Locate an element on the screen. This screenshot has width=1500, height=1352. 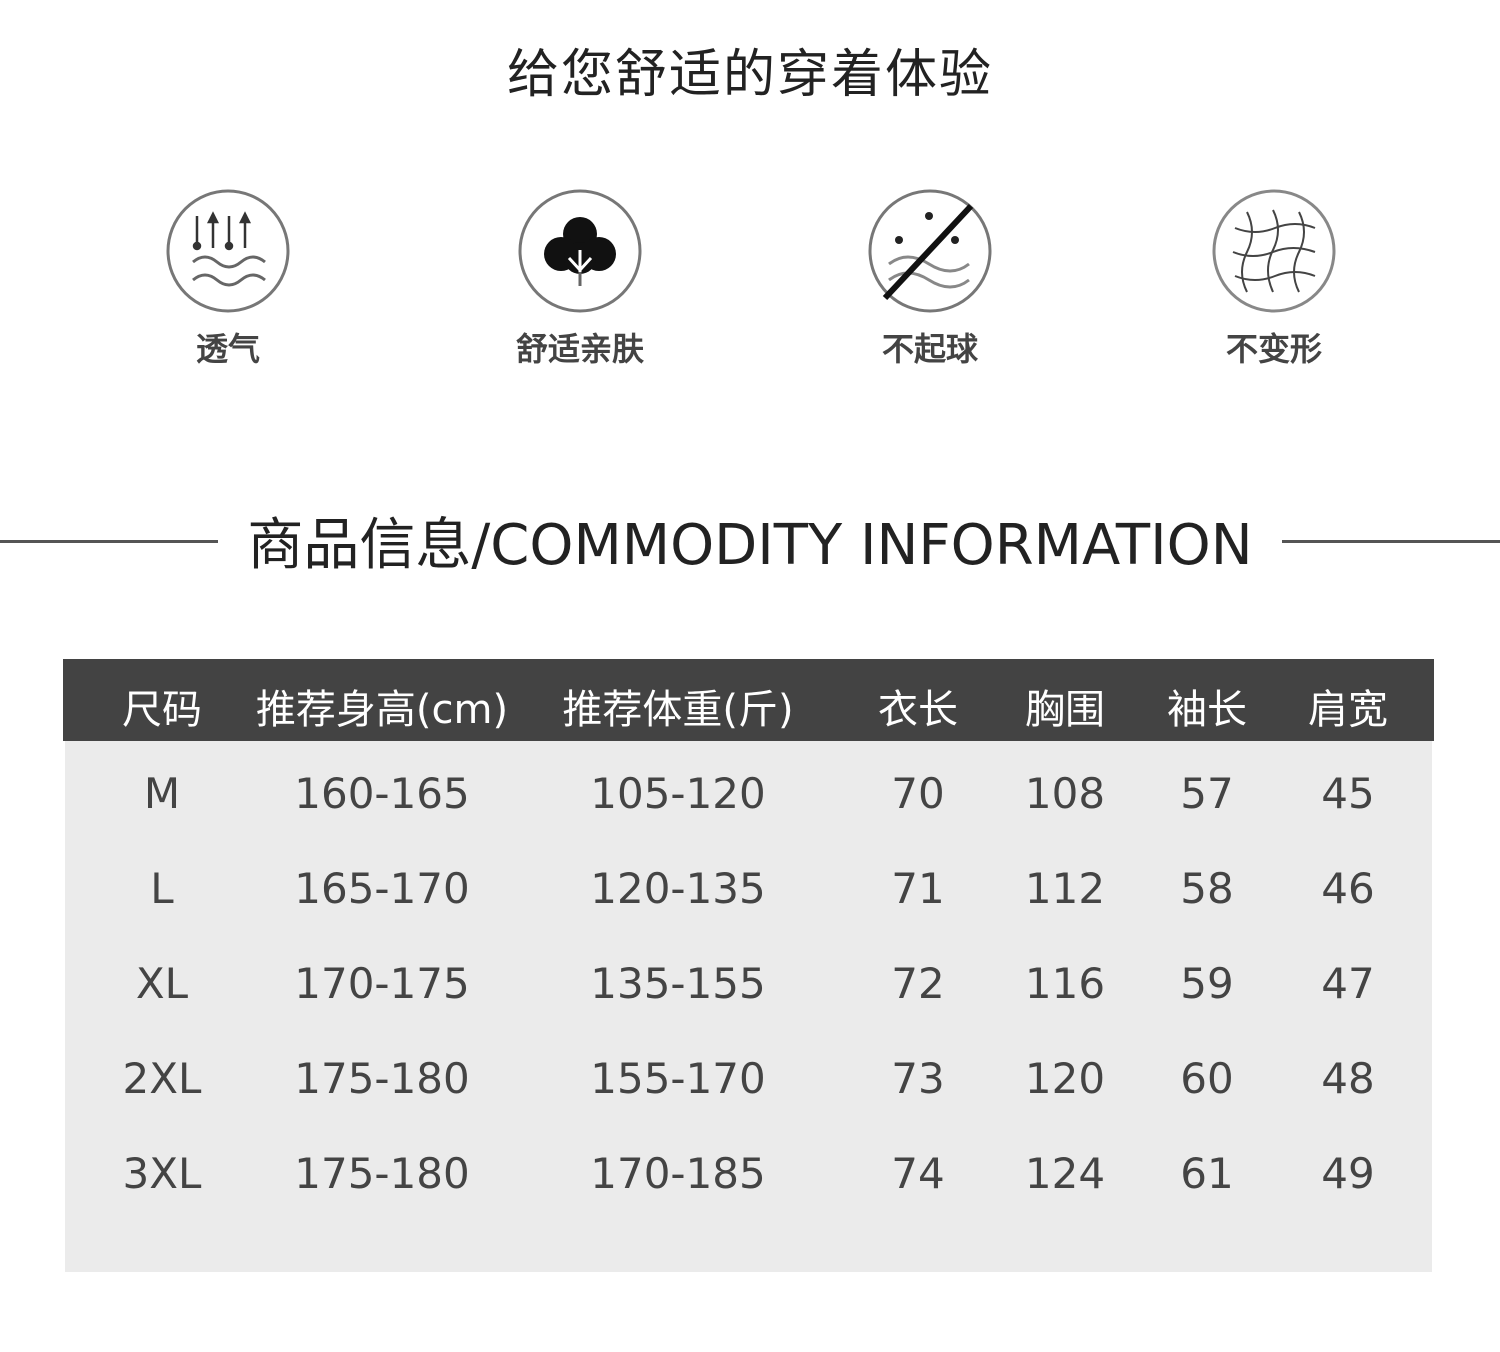
feature-label: 舒适亲肤 is located at coordinates (579, 349).